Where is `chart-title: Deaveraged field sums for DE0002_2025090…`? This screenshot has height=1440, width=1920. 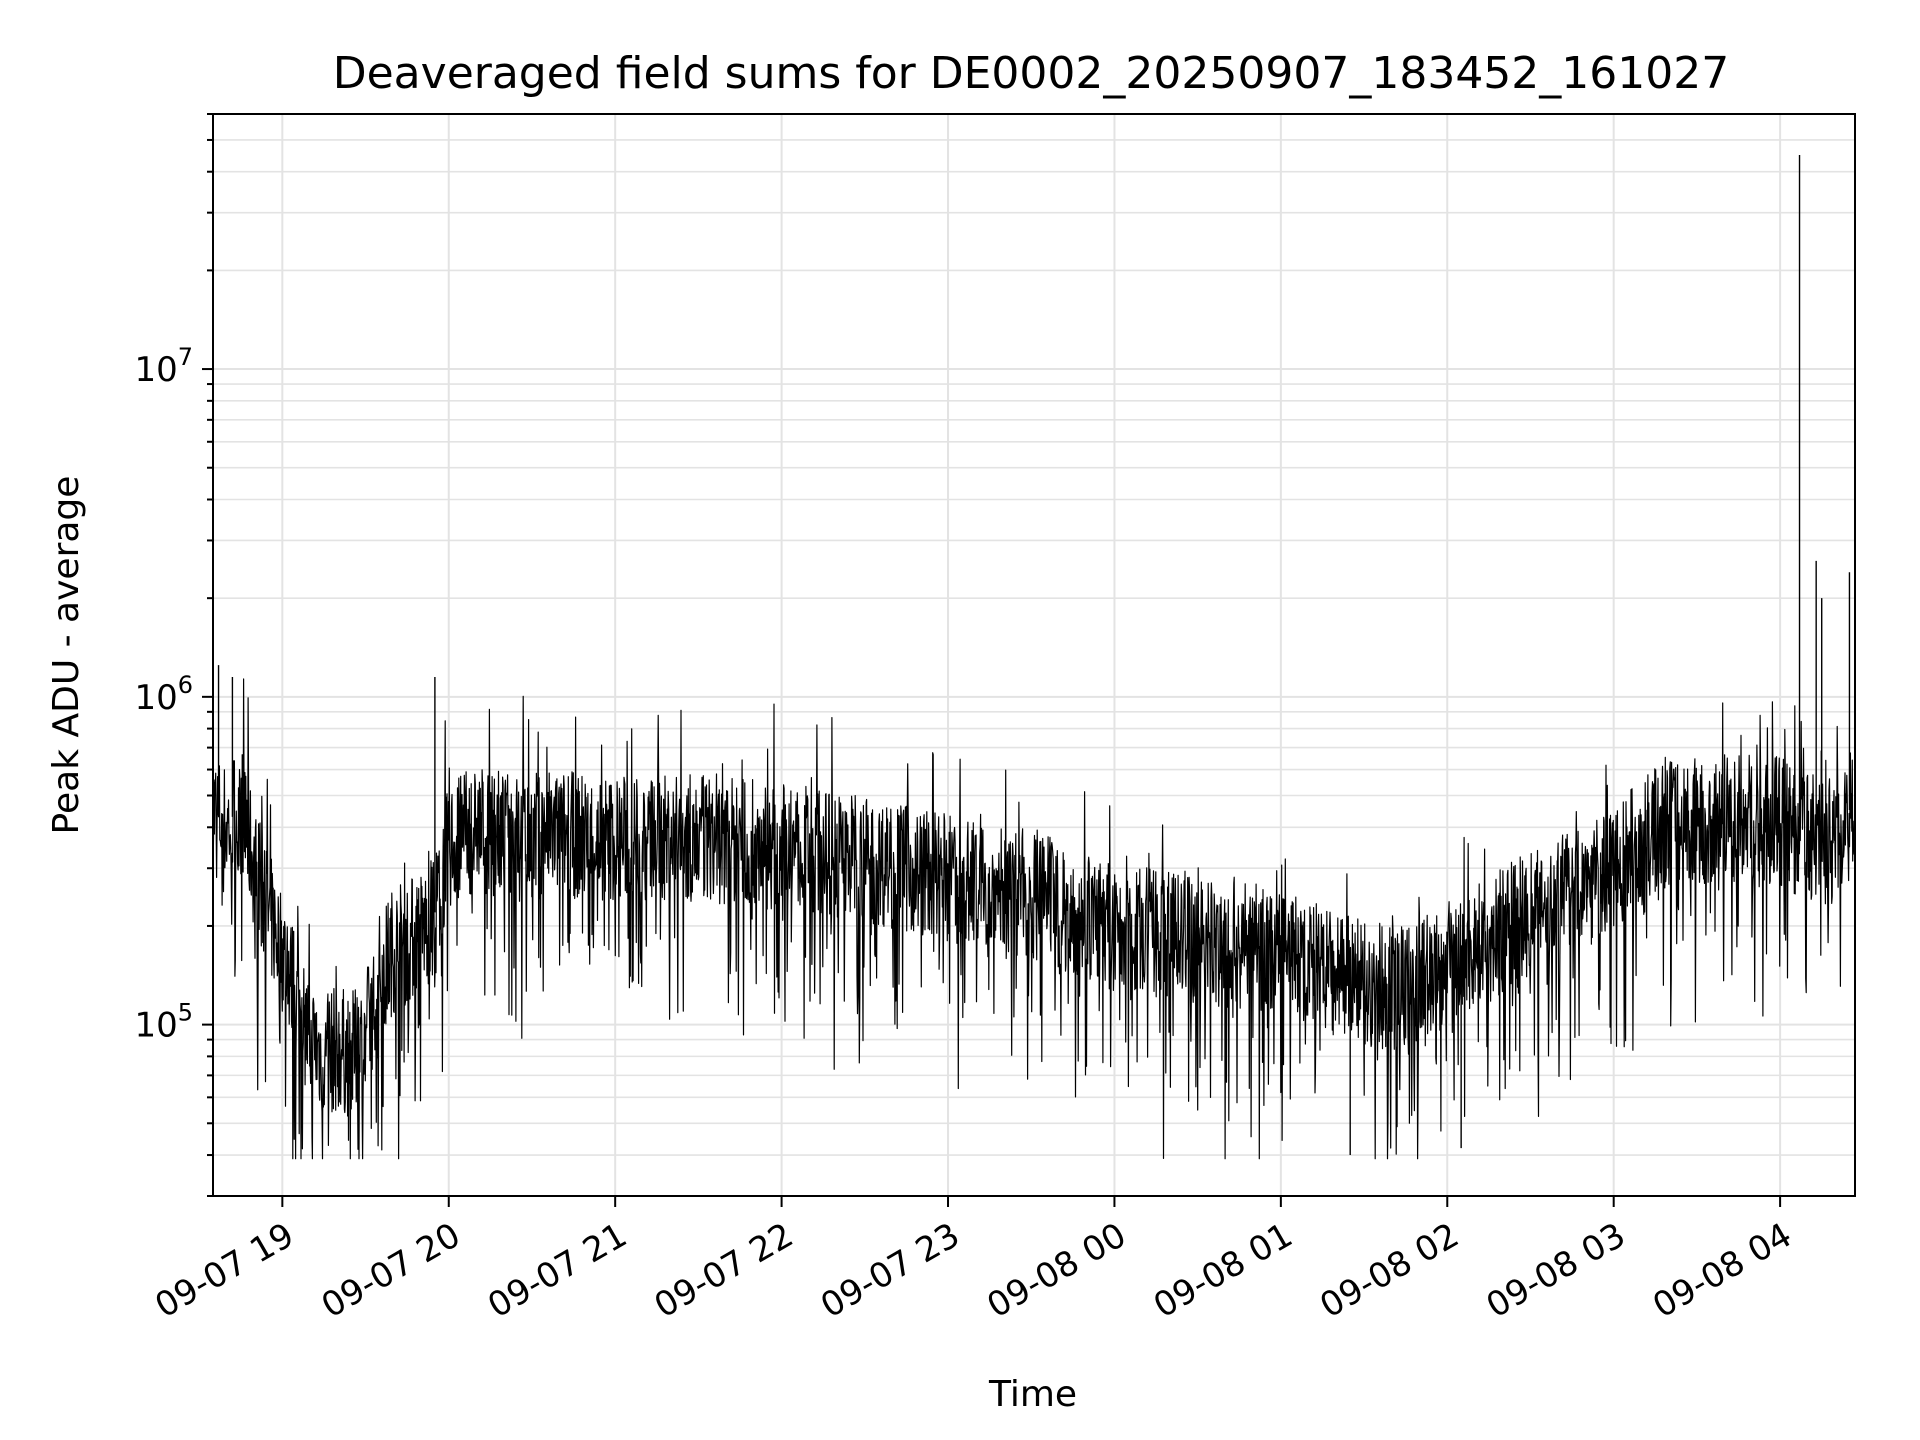
chart-title: Deaveraged field sums for DE0002_2025090… is located at coordinates (1031, 73).